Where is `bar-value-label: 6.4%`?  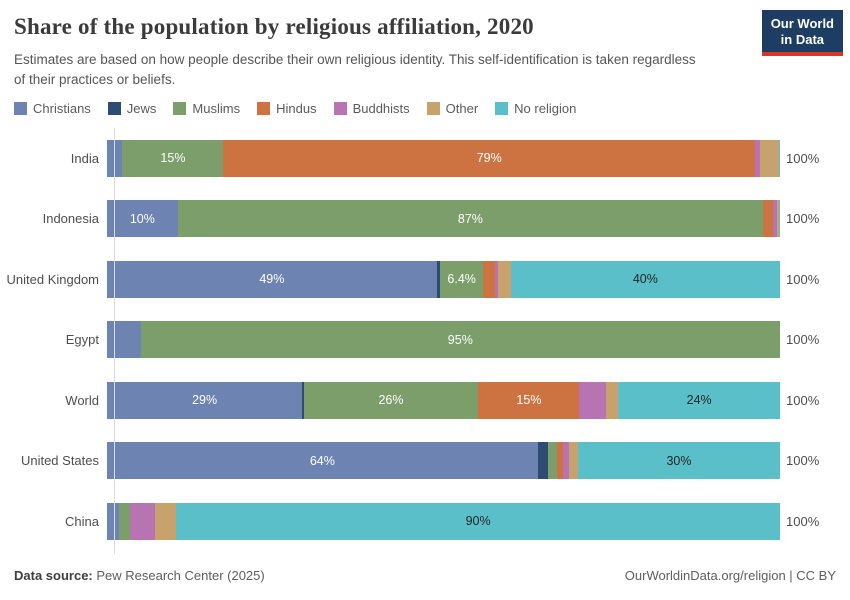 bar-value-label: 6.4% is located at coordinates (461, 279).